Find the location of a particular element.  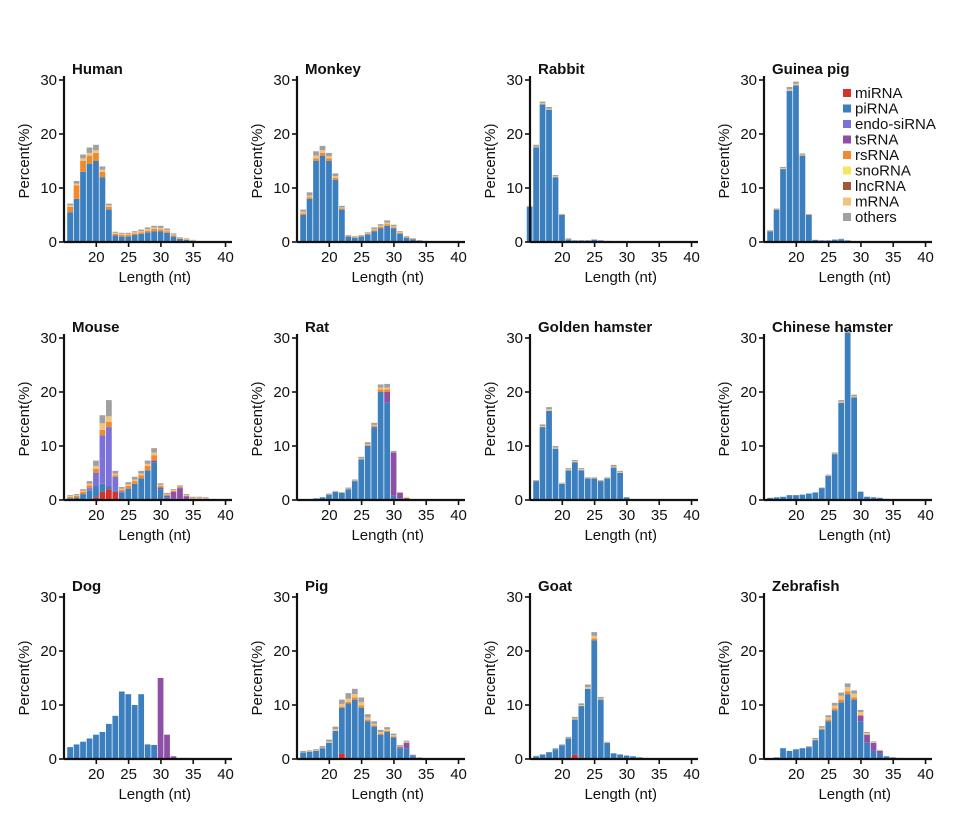

x-tick-label-rat: 25 is located at coordinates (361, 515).